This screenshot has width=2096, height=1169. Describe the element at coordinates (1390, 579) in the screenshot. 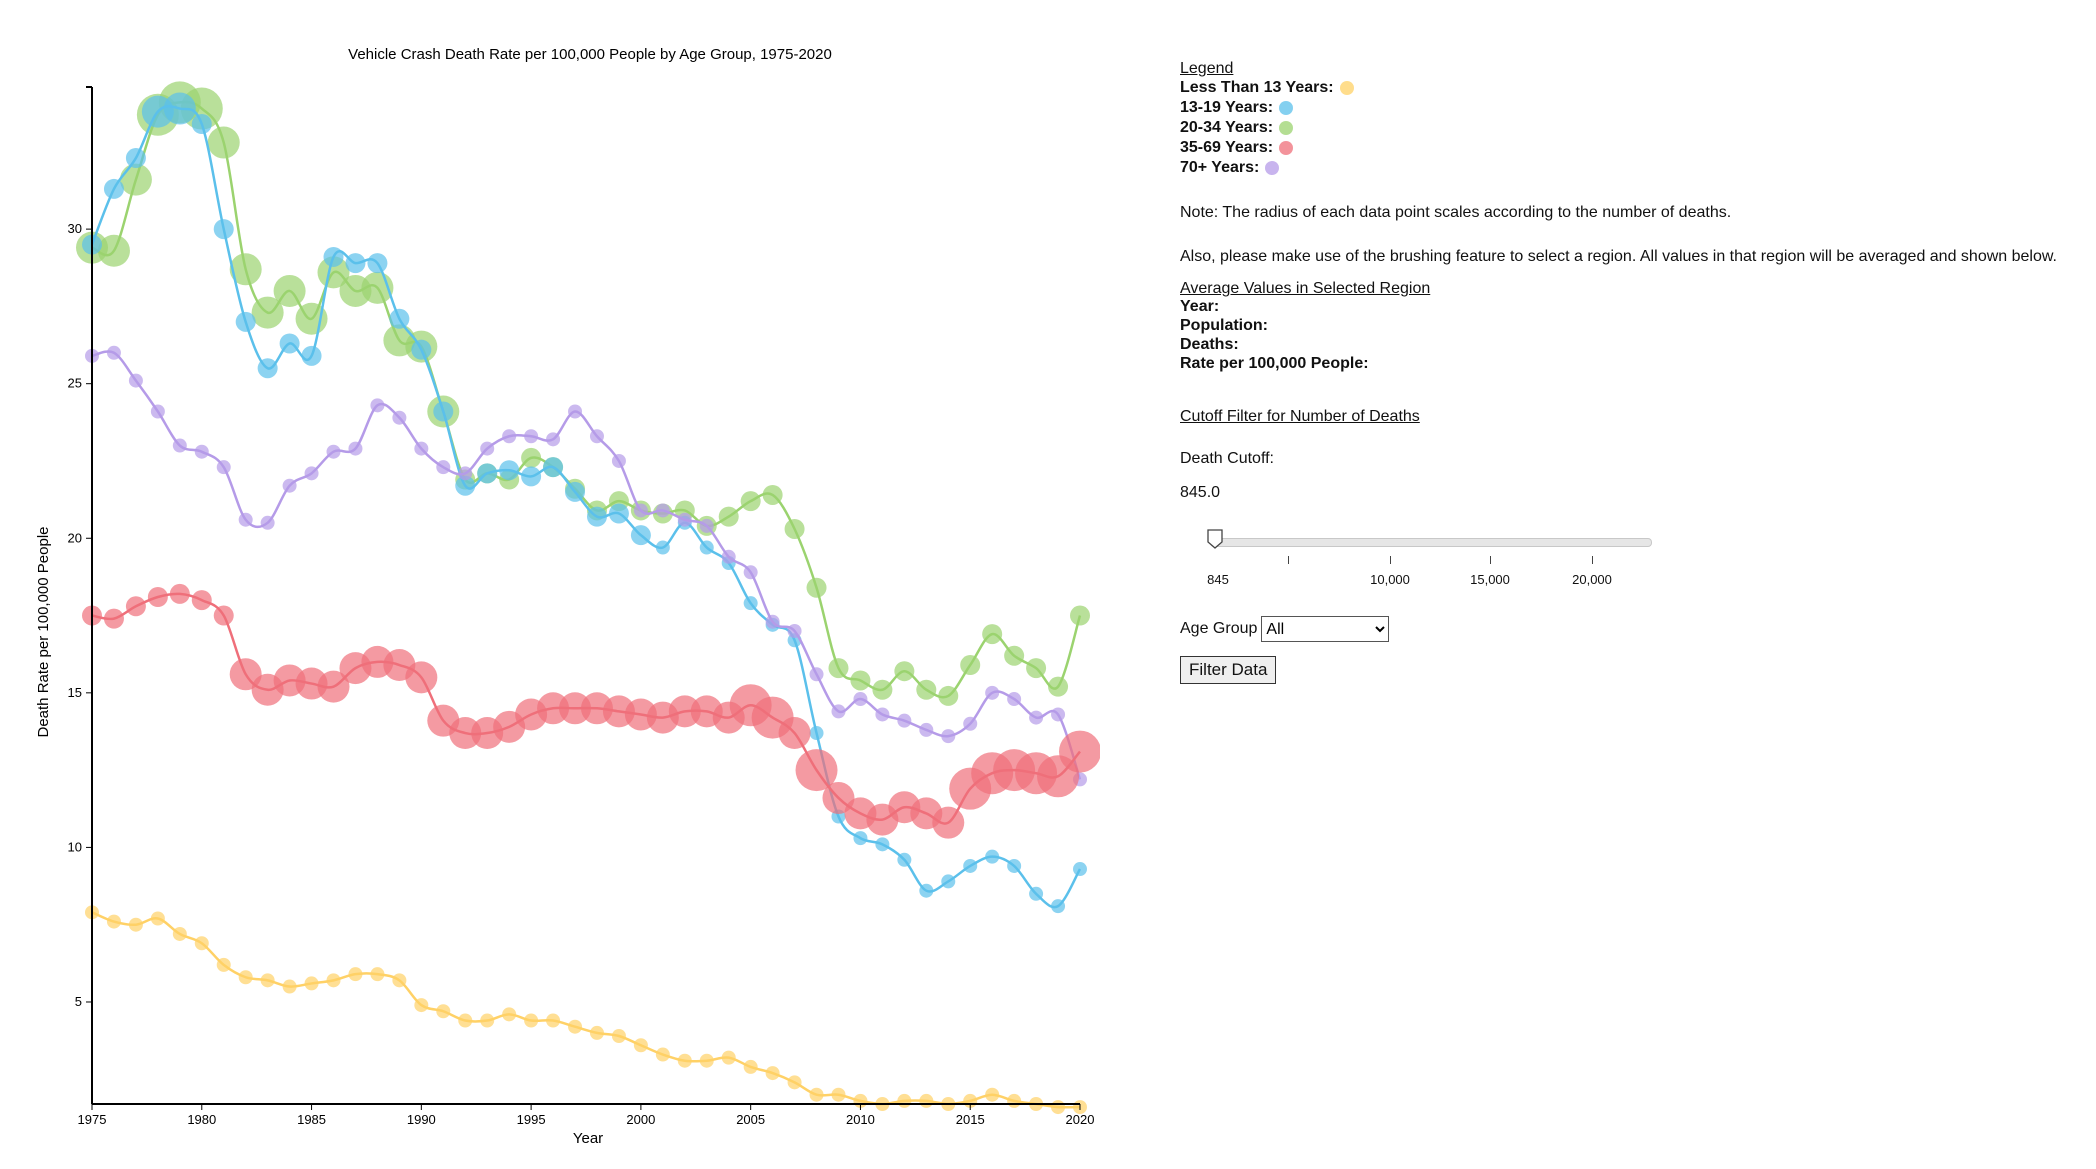

I see `slider-tick-label: 10,000` at that location.